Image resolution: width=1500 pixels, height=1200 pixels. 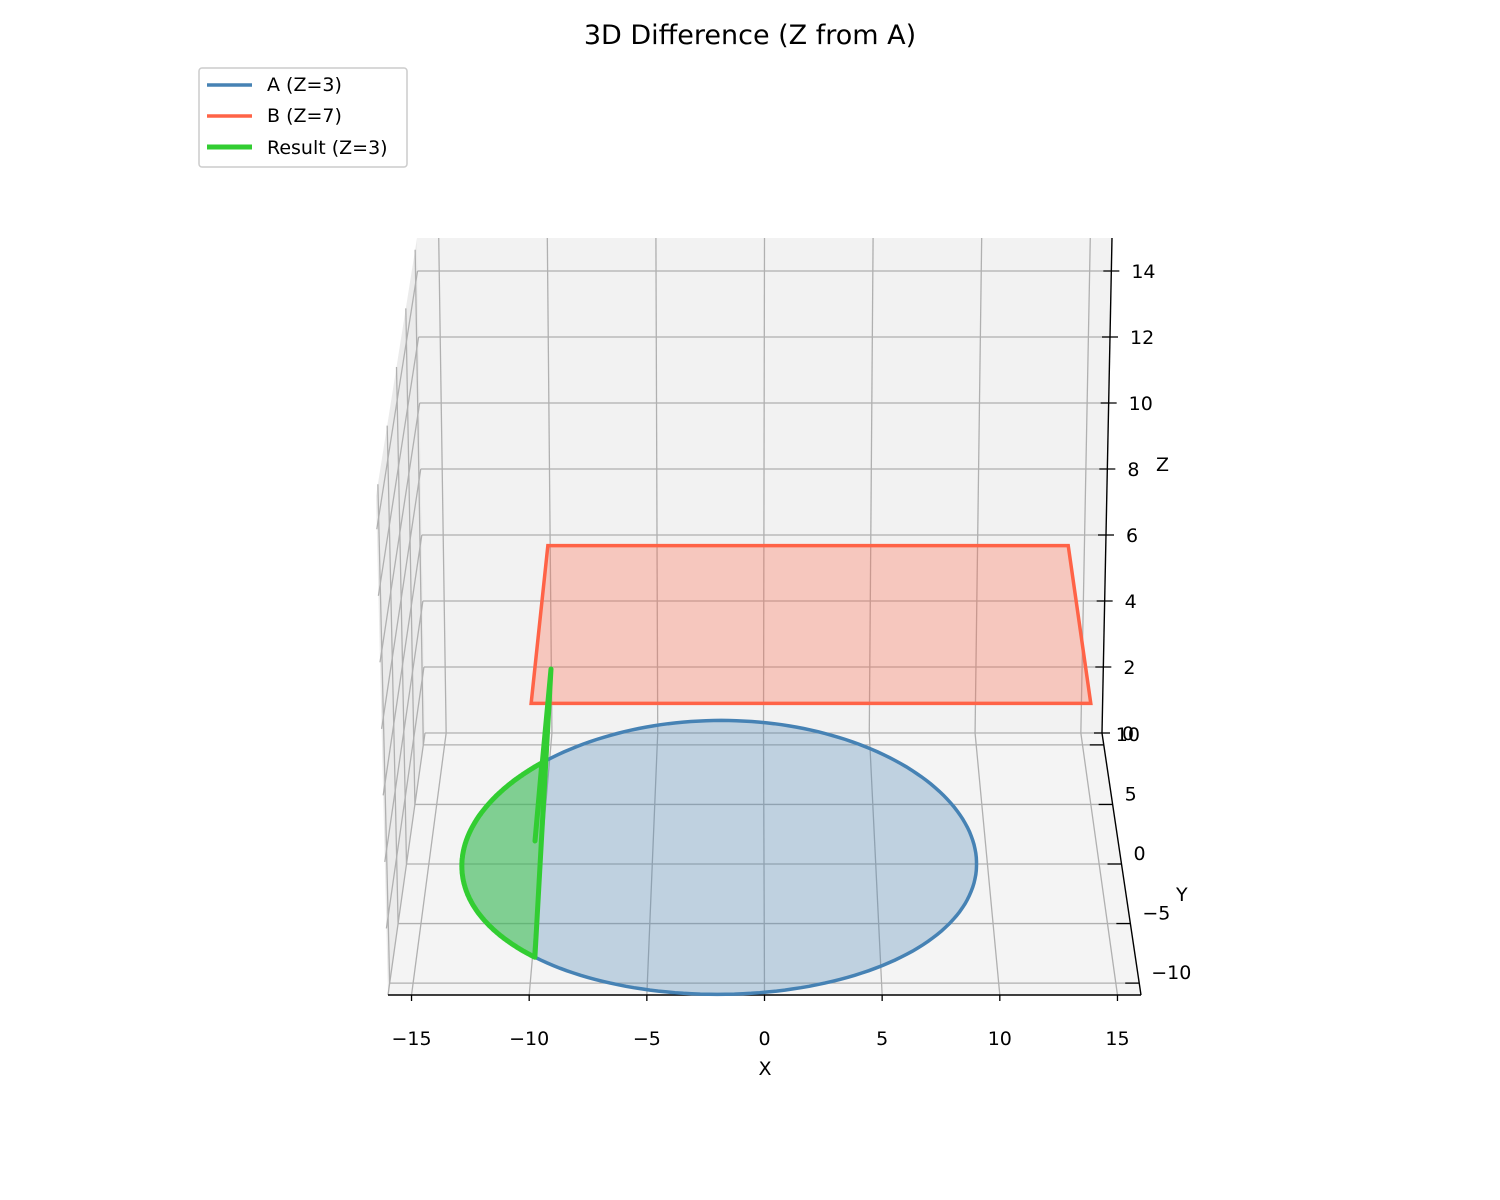 What do you see at coordinates (882, 1039) in the screenshot?
I see `x-tick-label-4: 5` at bounding box center [882, 1039].